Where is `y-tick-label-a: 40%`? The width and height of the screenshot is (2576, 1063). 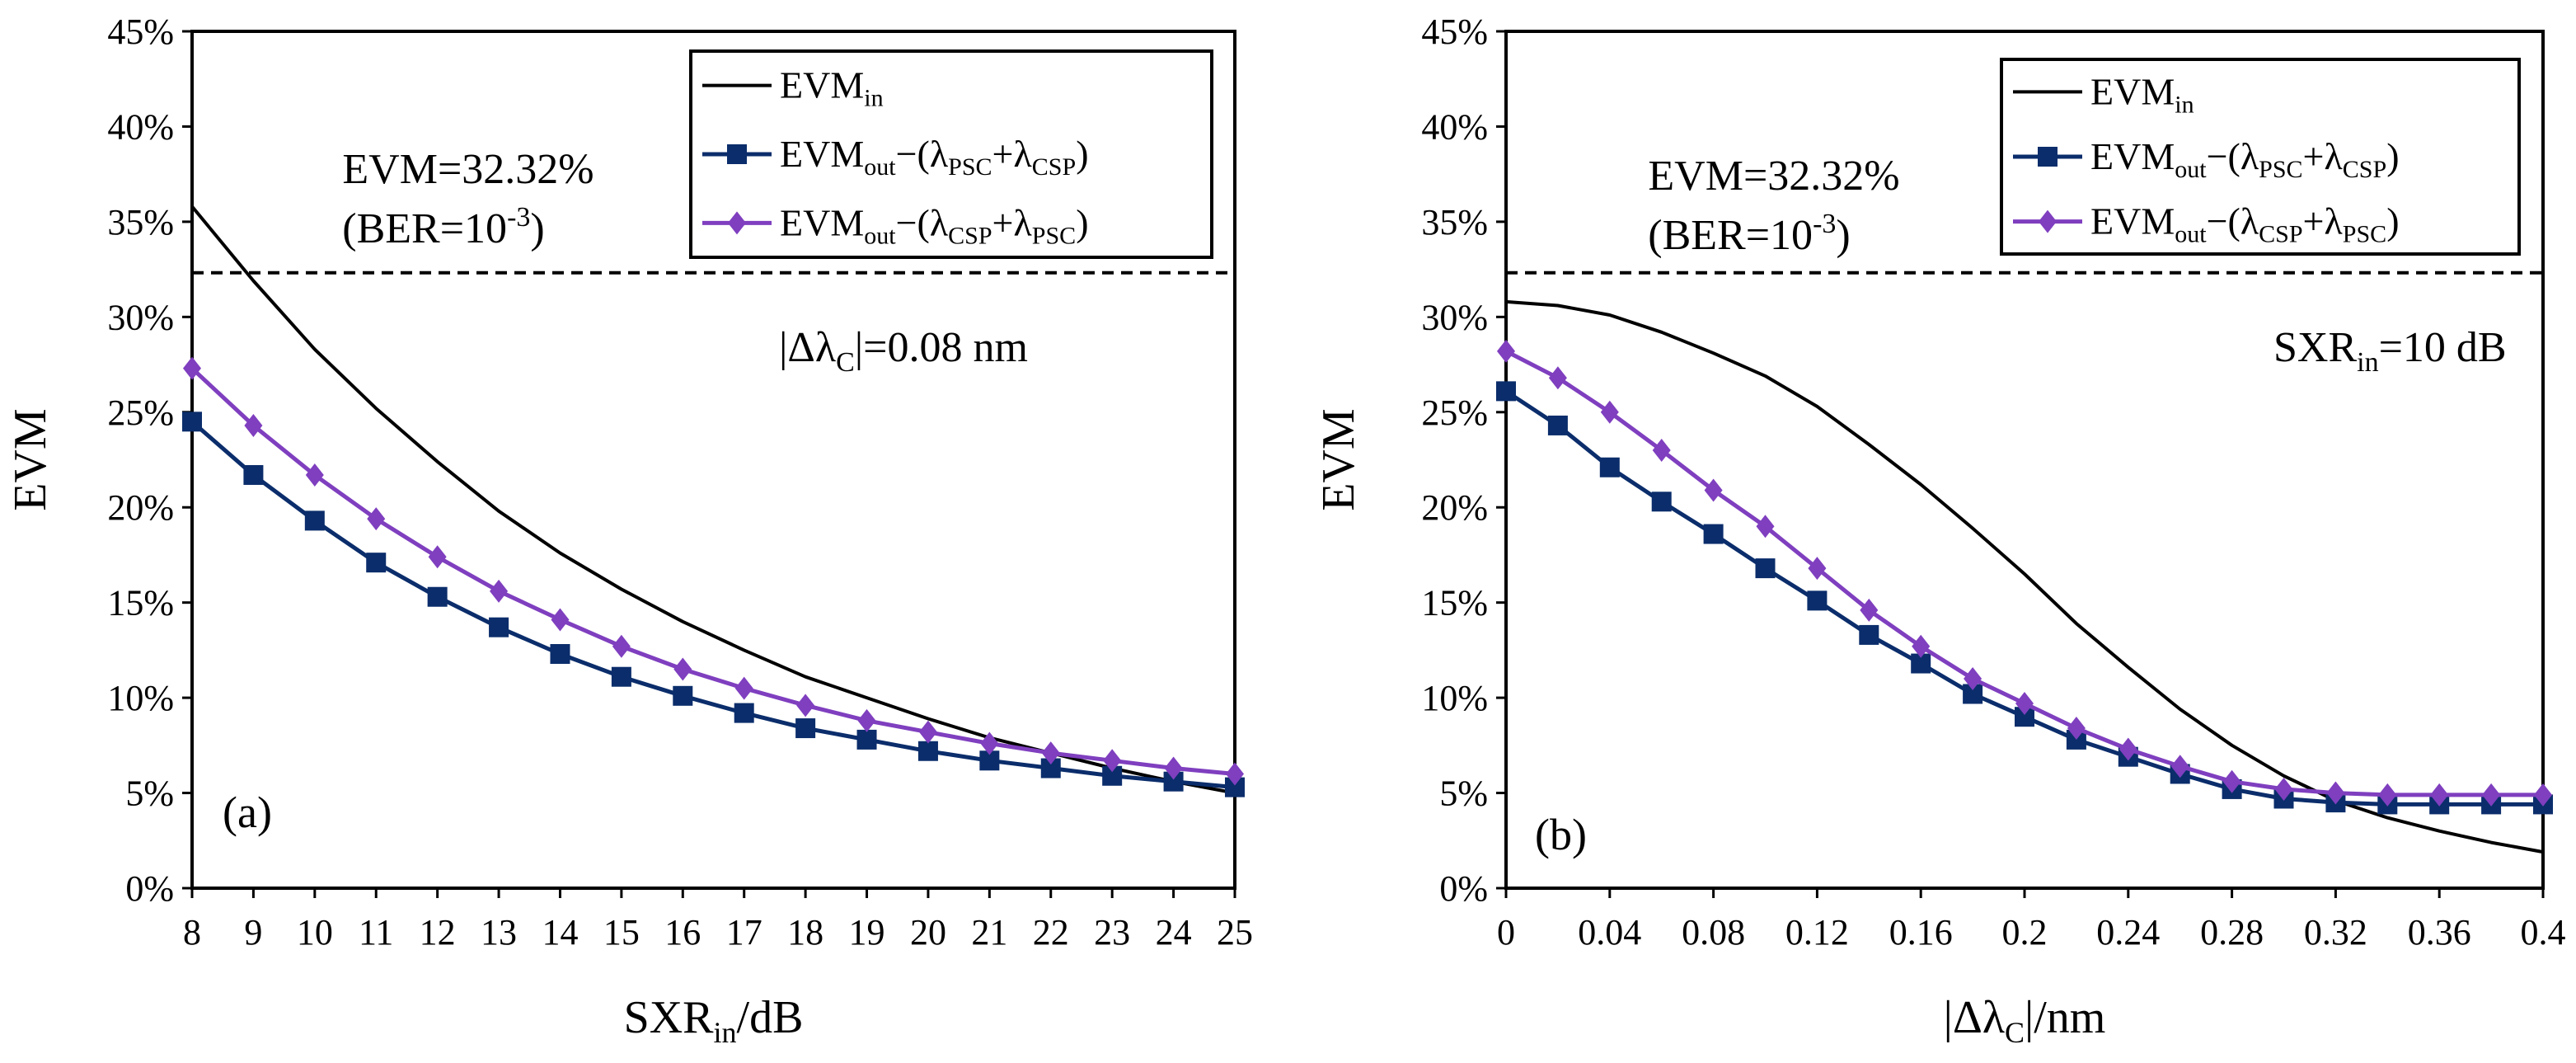
y-tick-label-a: 40% is located at coordinates (141, 126).